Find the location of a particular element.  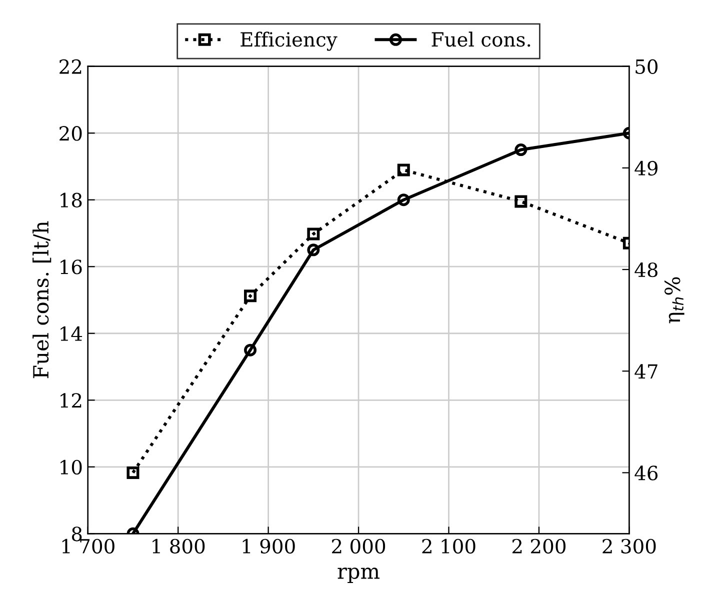

y-tick-label: 22 is located at coordinates (71, 66).